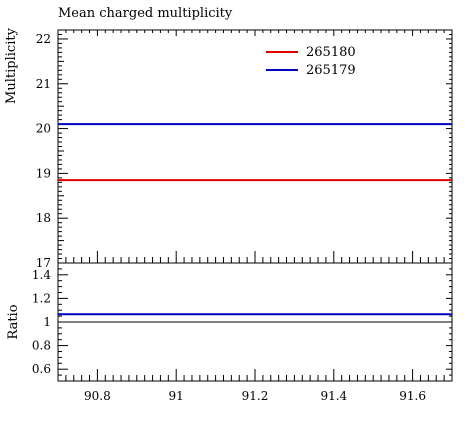 The height and width of the screenshot is (421, 467). I want to click on ratio-y-tick-label: 1, so click(47, 322).